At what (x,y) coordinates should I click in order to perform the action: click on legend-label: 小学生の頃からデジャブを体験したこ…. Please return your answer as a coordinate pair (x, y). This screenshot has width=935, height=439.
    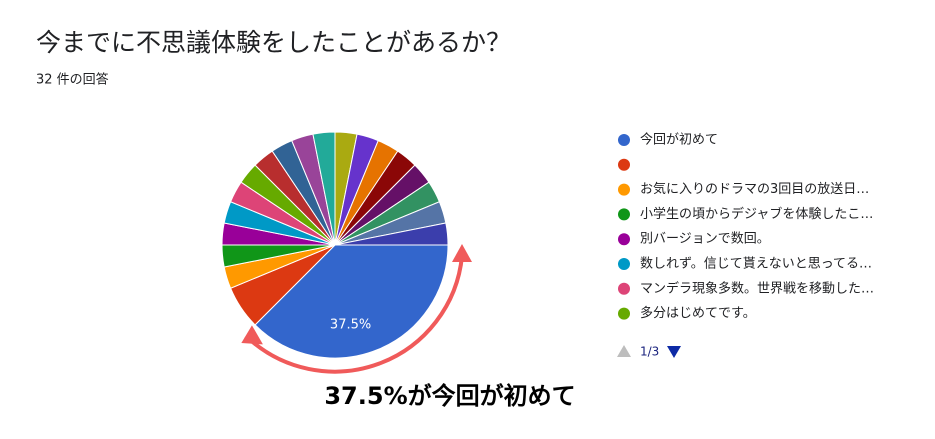
    Looking at the image, I should click on (756, 214).